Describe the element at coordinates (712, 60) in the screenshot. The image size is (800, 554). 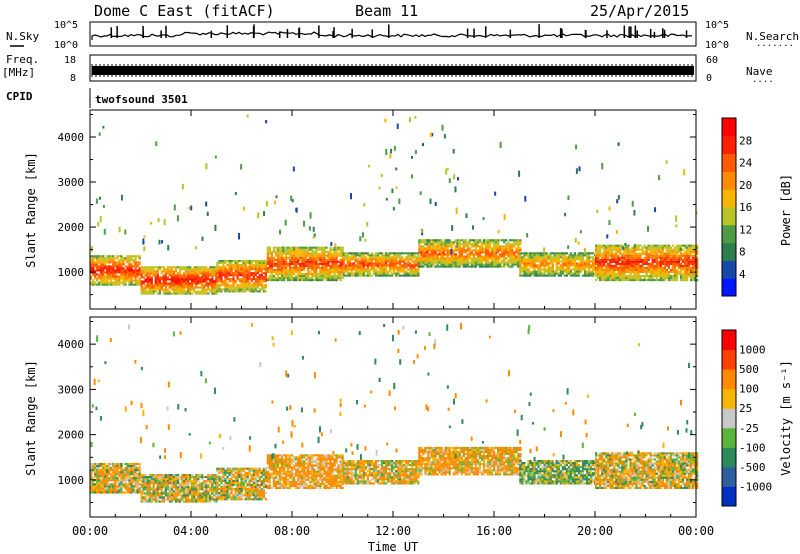
I see `freq-right-tick-top: 60` at that location.